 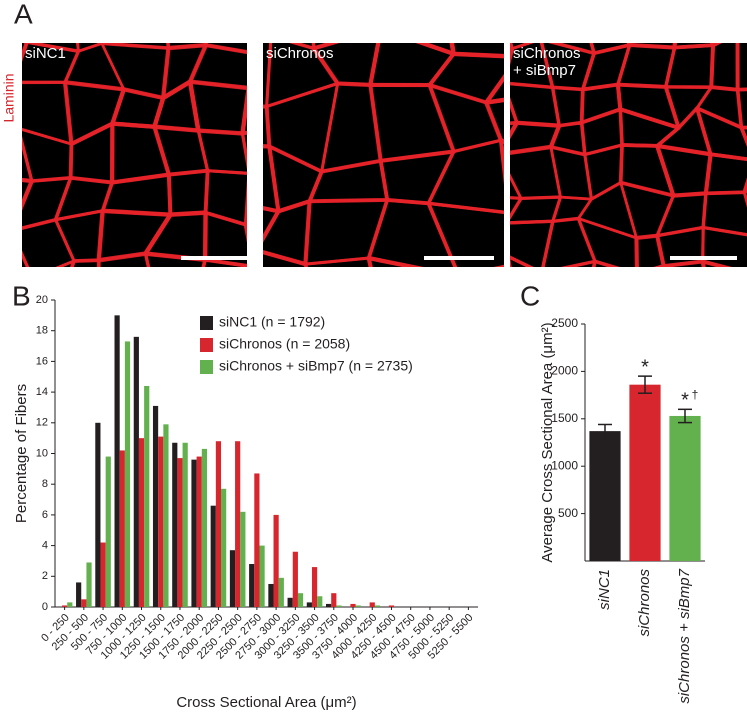 I want to click on micrograph, so click(x=383, y=155).